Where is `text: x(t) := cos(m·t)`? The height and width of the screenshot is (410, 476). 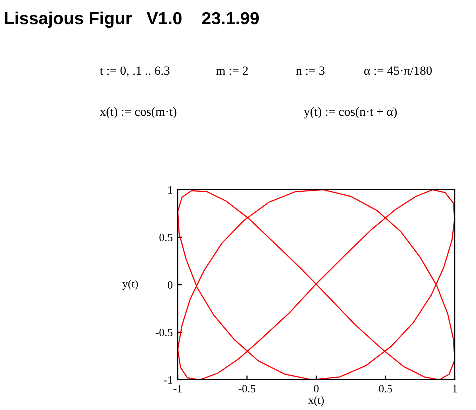
text: x(t) := cos(m·t) is located at coordinates (138, 113).